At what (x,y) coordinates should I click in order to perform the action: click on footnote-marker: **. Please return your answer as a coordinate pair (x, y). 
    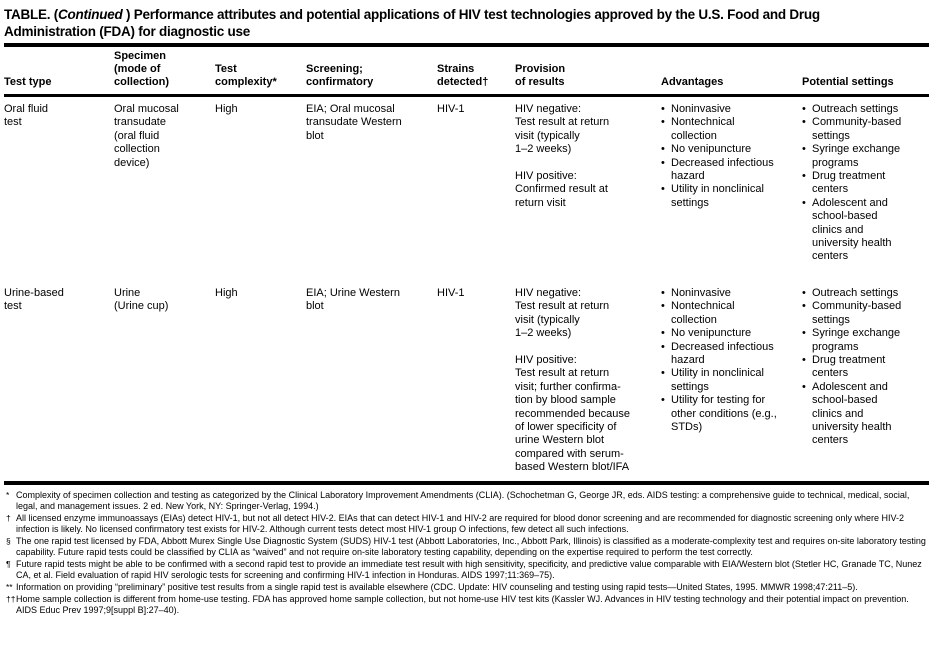
    Looking at the image, I should click on (9, 587).